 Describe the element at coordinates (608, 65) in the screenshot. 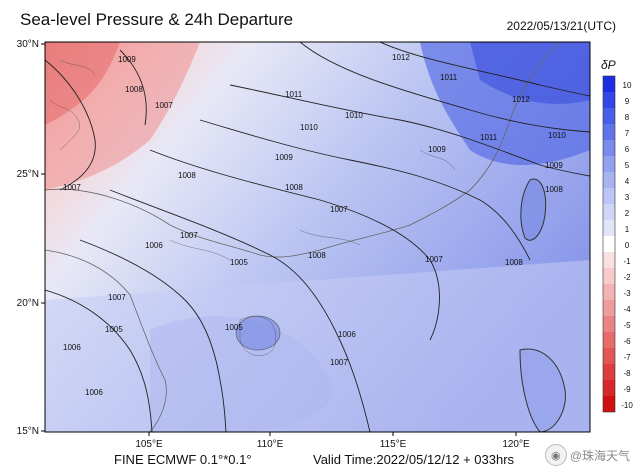

I see `colorbar-title: δP` at that location.